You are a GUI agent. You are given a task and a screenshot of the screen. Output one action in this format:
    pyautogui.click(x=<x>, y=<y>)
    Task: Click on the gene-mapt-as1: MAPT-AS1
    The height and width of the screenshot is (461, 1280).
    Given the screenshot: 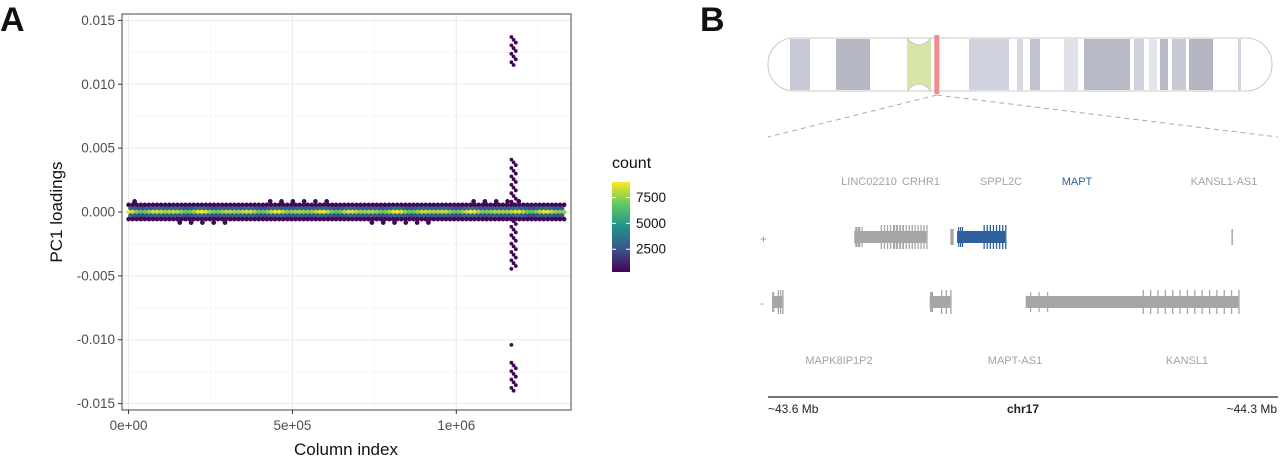 What is the action you would take?
    pyautogui.click(x=985, y=328)
    